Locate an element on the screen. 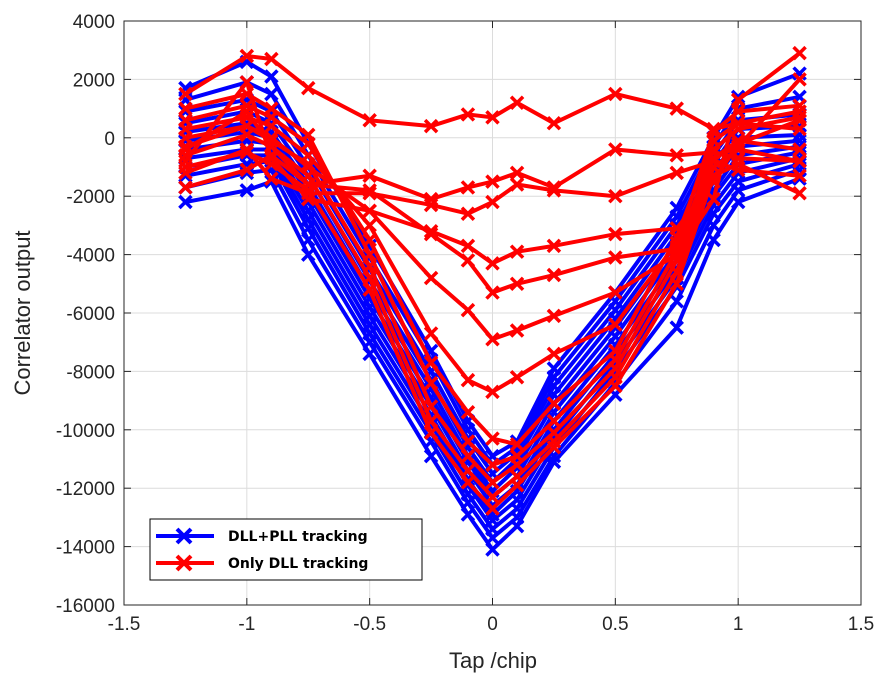 This screenshot has width=885, height=687. y-tick-label: -6000 is located at coordinates (90, 314).